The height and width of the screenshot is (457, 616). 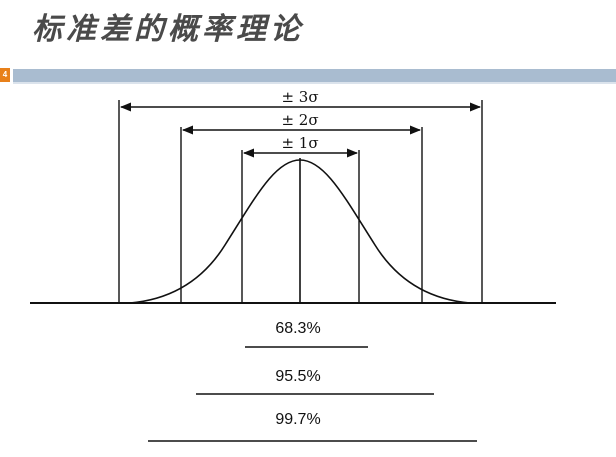 What do you see at coordinates (168, 29) in the screenshot?
I see `slide-title: 标准差的概率理论` at bounding box center [168, 29].